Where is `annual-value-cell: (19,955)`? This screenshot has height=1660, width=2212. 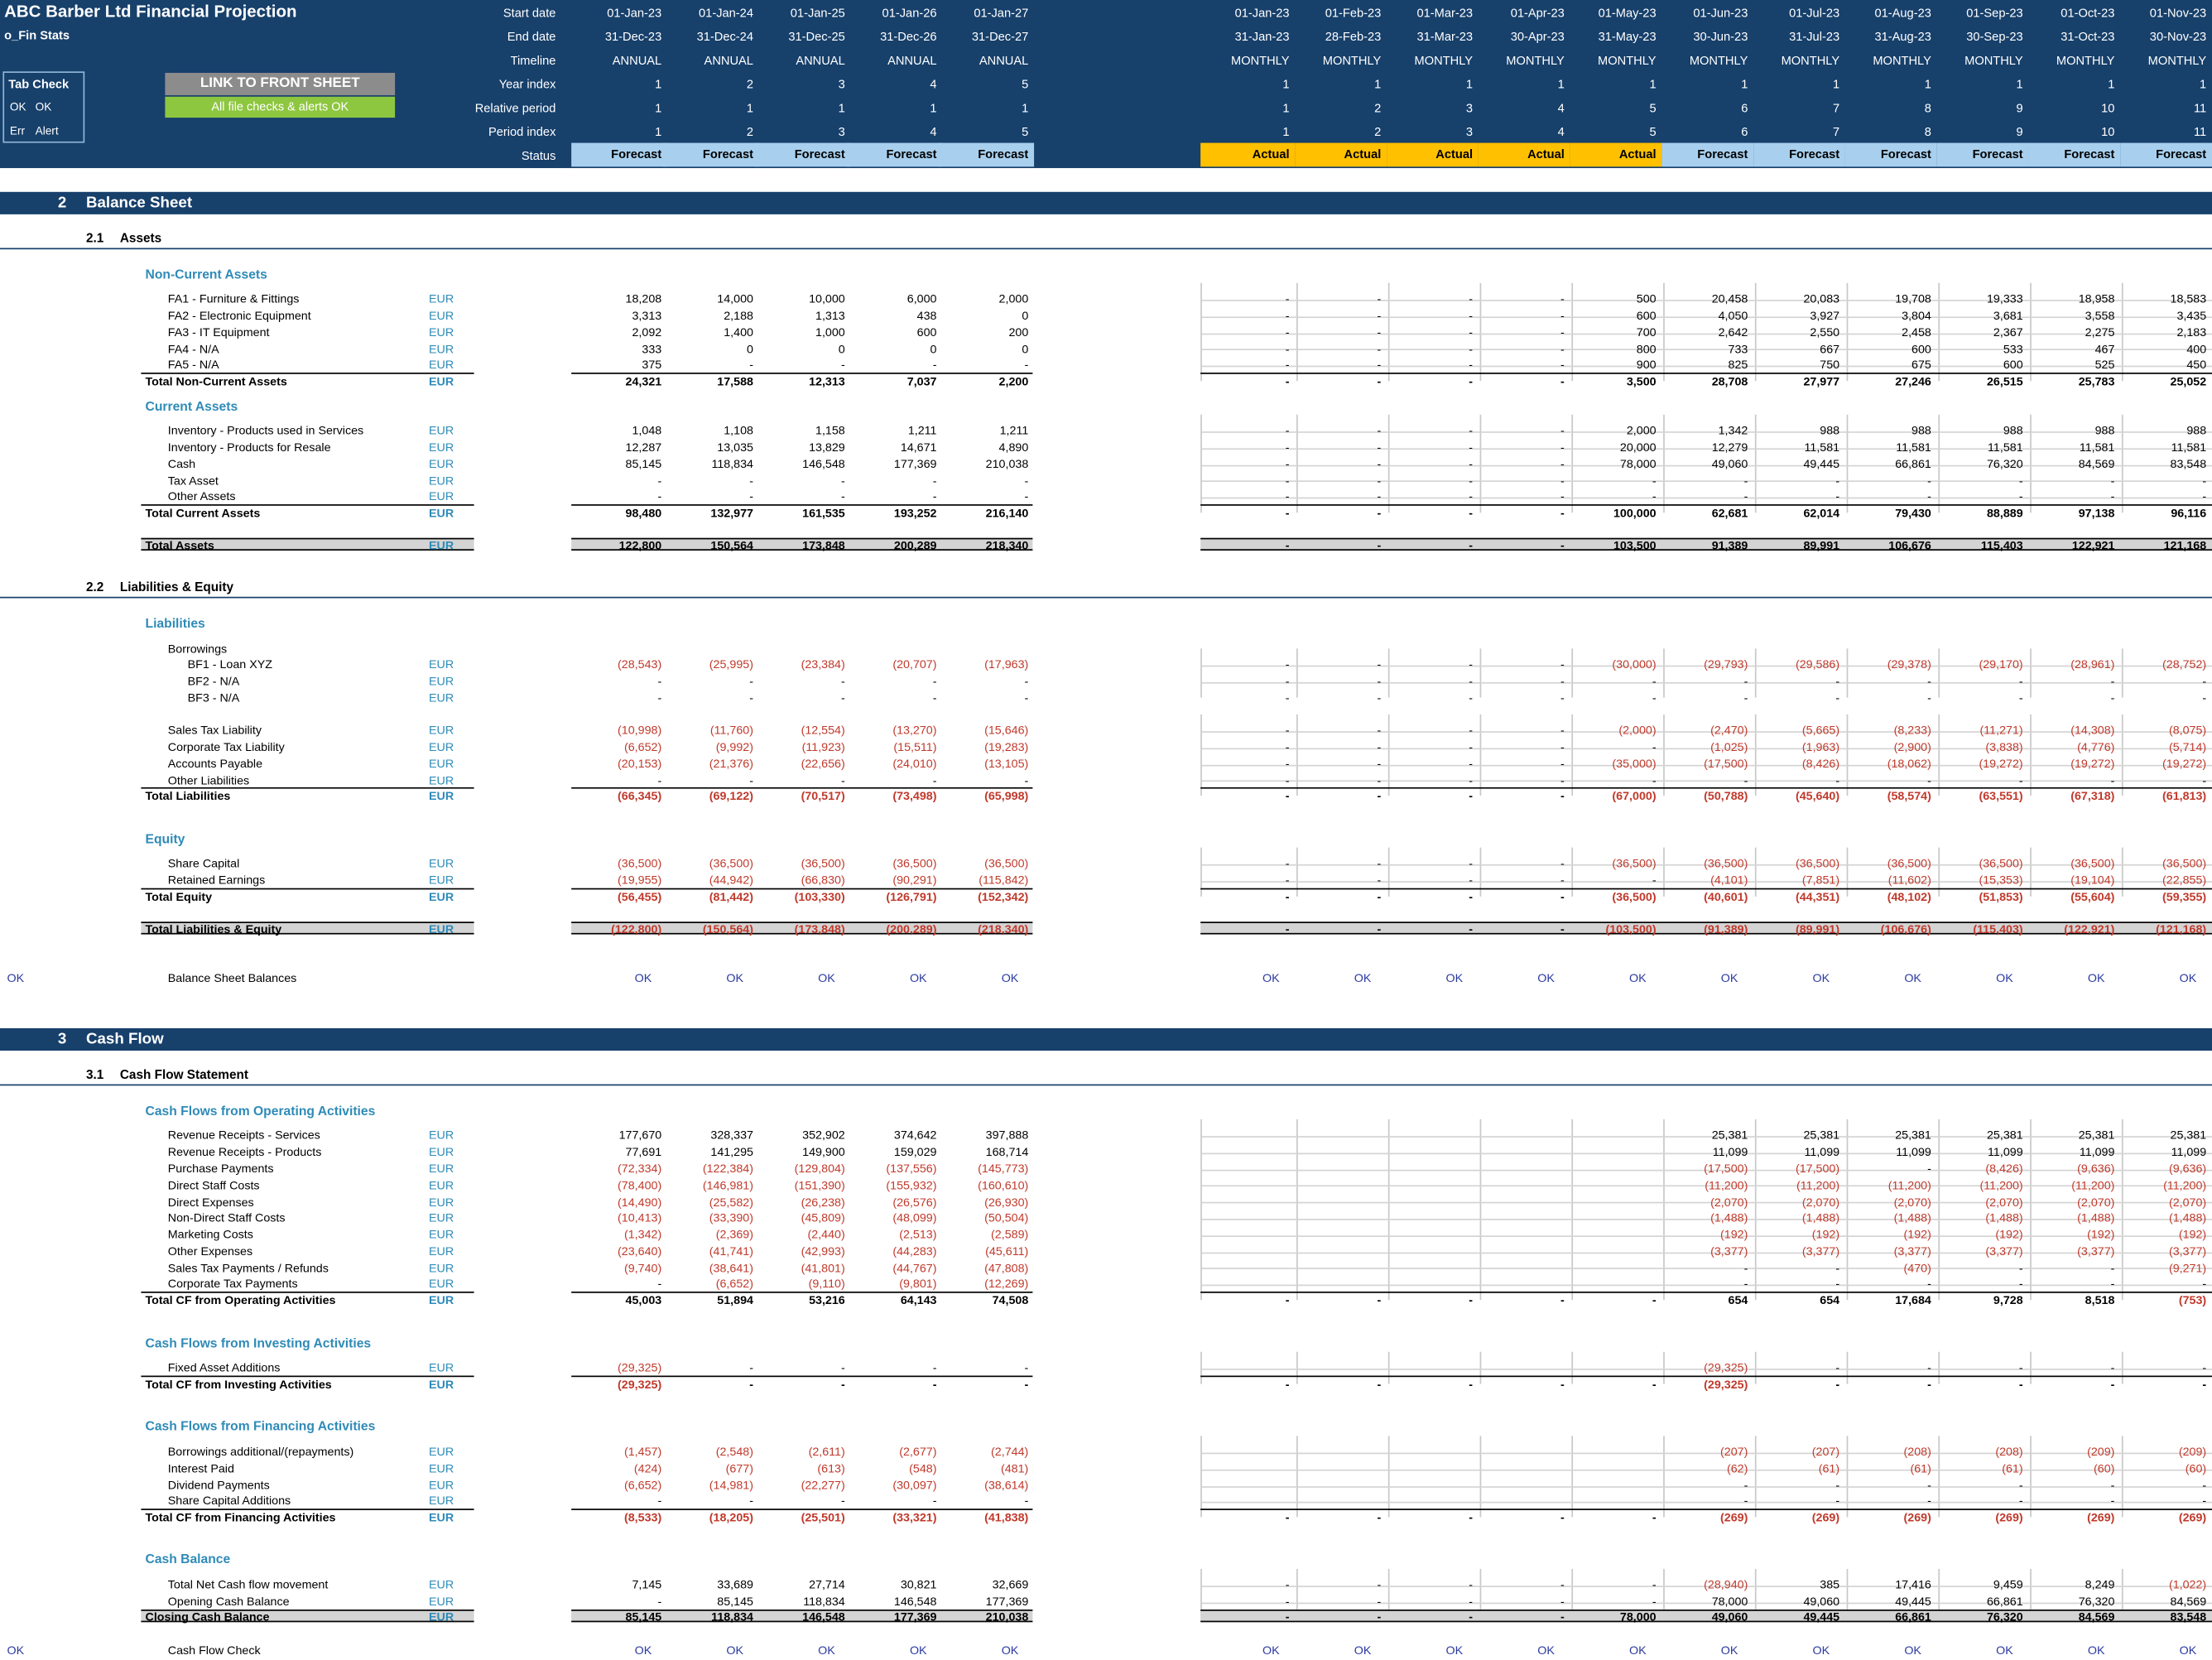 annual-value-cell: (19,955) is located at coordinates (640, 880).